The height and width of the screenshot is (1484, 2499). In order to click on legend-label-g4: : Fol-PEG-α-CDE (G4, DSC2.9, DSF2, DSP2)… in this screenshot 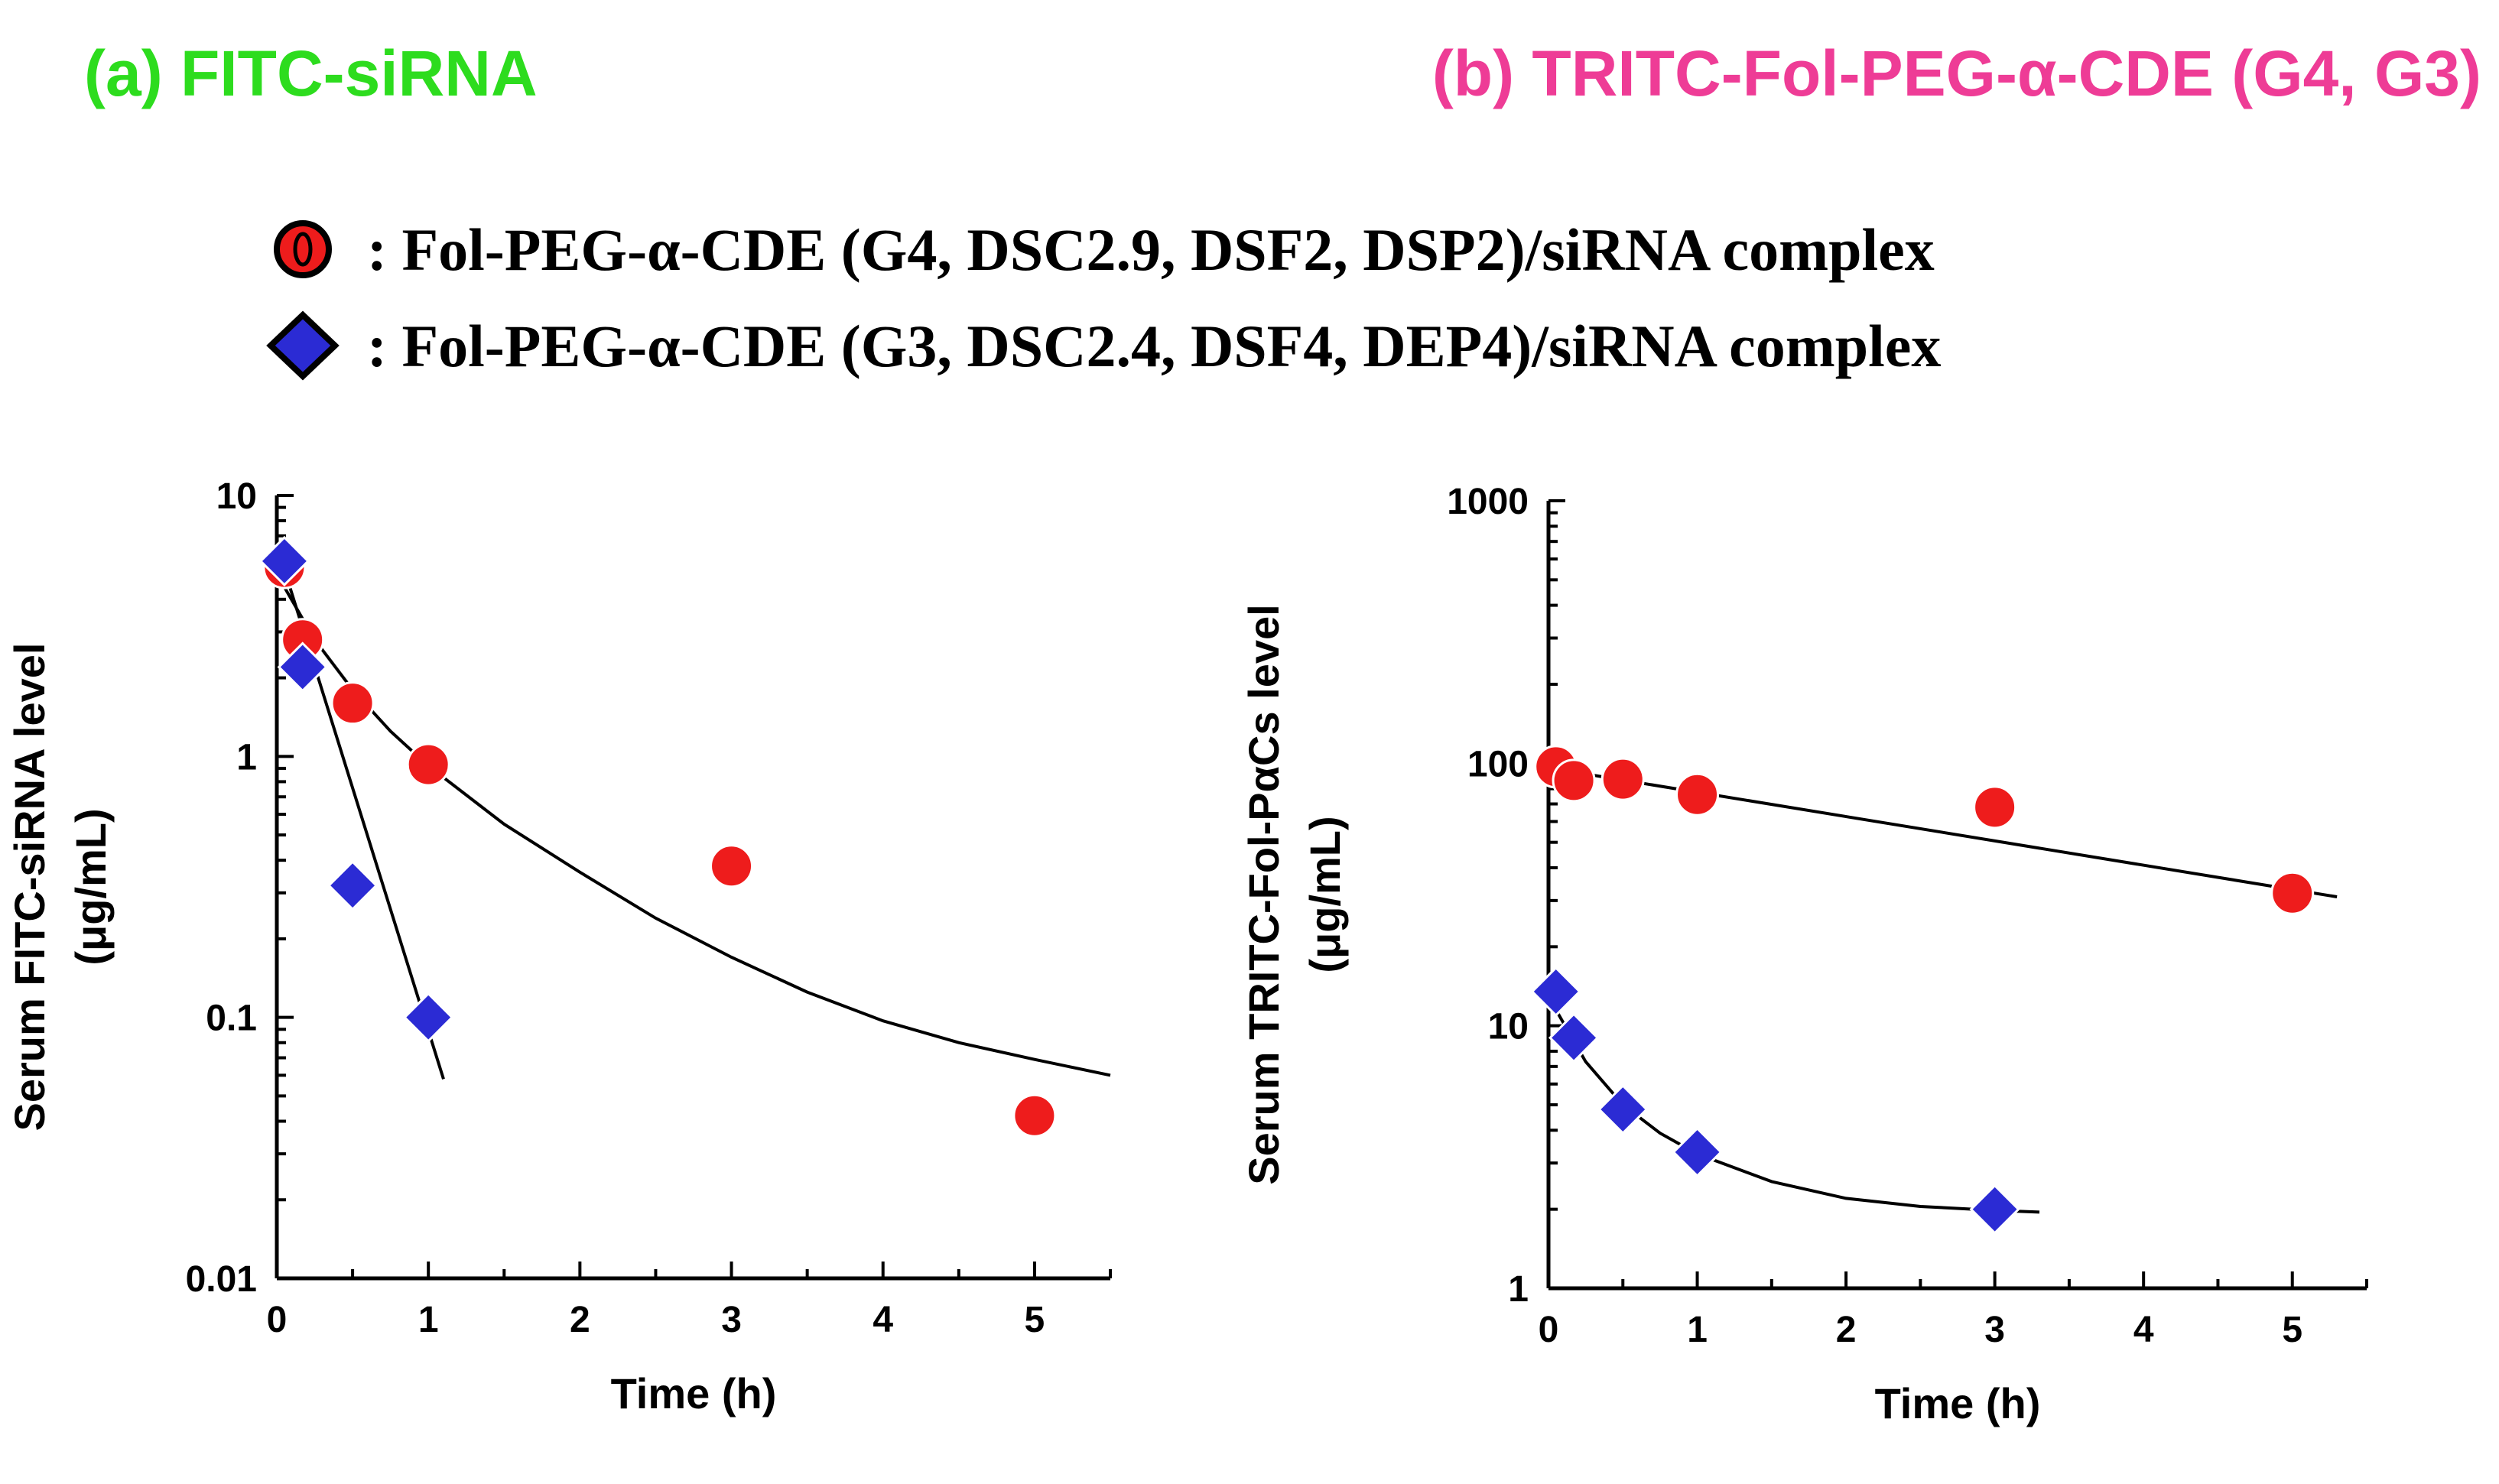, I will do `click(1151, 249)`.